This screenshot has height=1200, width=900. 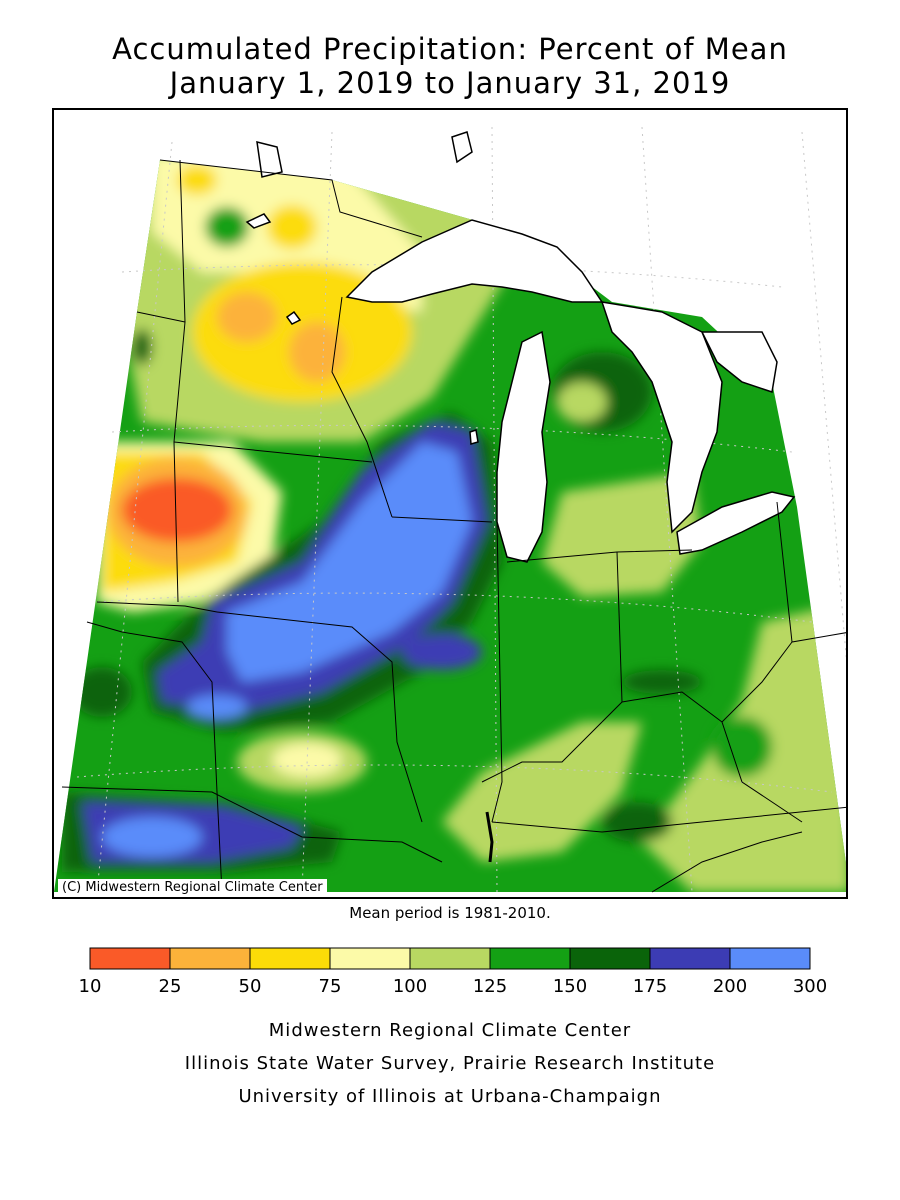 I want to click on field-25-50-b, so click(x=317, y=352).